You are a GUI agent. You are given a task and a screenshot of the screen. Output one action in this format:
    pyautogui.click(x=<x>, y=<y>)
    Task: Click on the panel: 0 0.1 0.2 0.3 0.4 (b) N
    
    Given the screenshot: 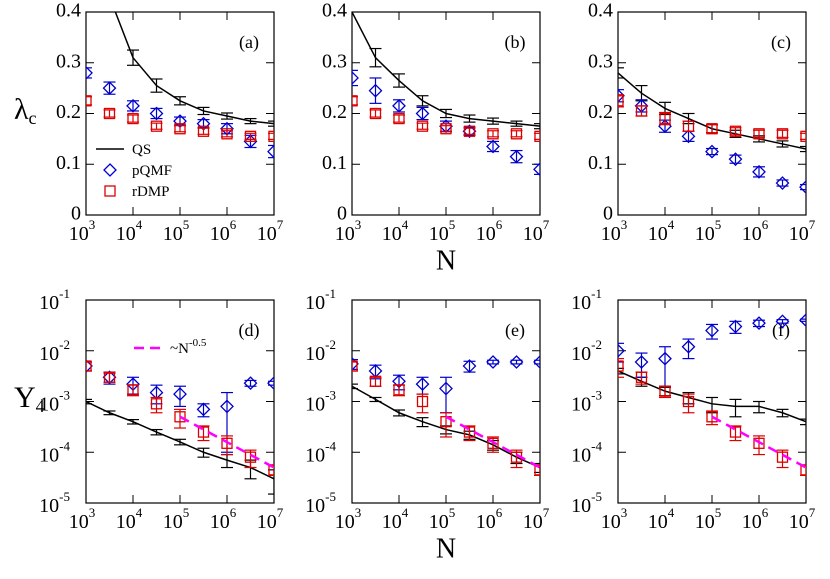 What is the action you would take?
    pyautogui.click(x=431, y=138)
    